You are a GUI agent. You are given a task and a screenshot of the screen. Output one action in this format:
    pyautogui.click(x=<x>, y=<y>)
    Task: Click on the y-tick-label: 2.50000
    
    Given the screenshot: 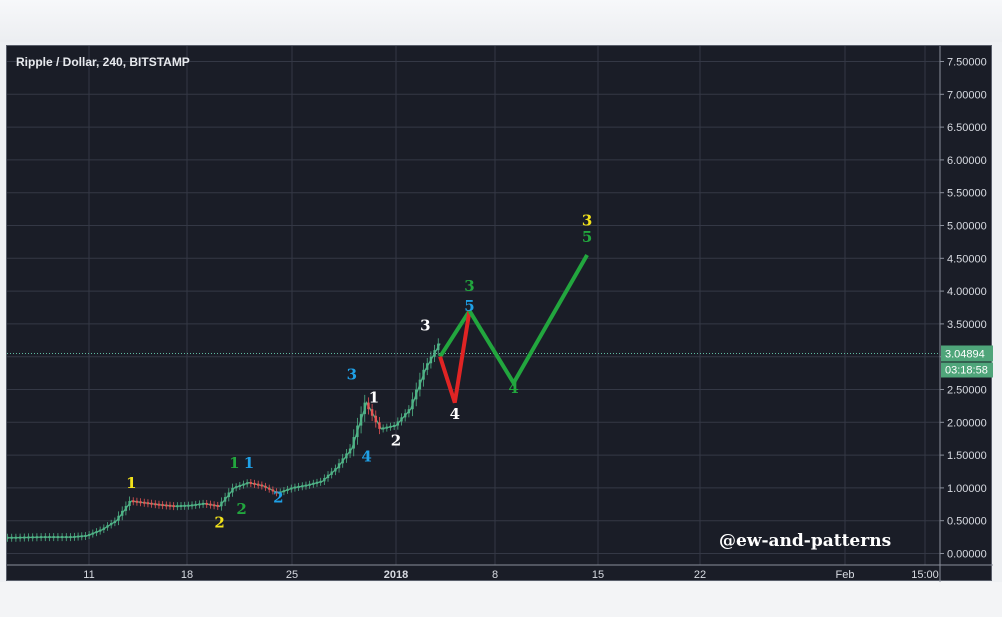 What is the action you would take?
    pyautogui.click(x=967, y=391)
    